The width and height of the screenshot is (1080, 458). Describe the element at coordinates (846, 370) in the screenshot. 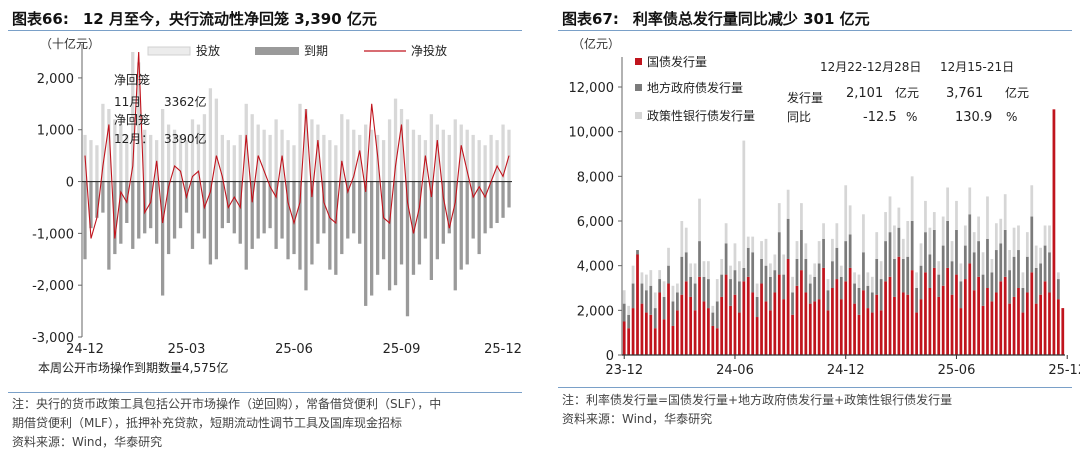

I see `right-x-tick-label: 24-12` at that location.